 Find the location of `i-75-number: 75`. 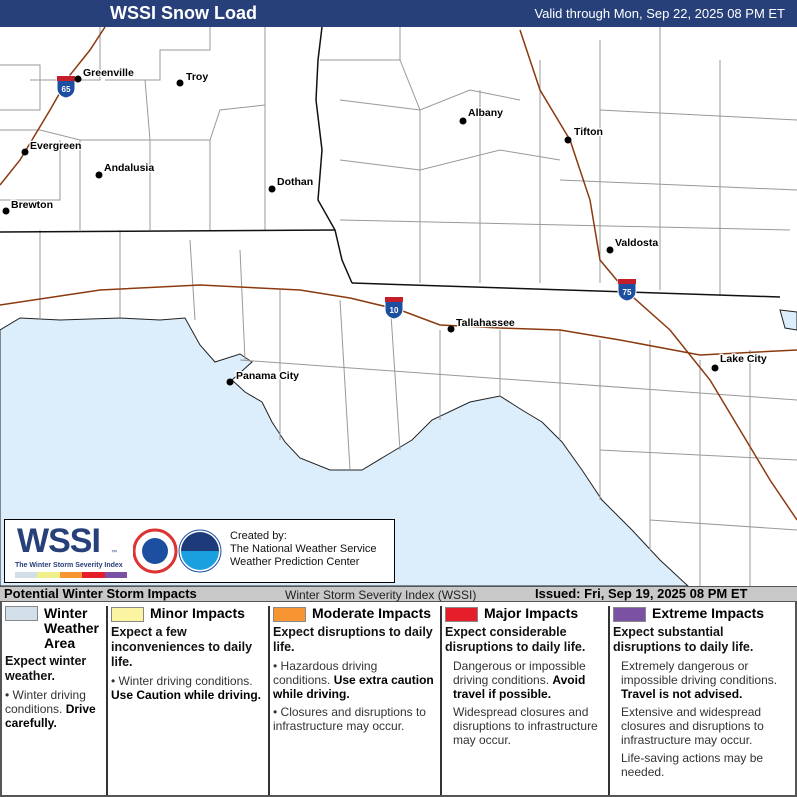

i-75-number: 75 is located at coordinates (627, 292).